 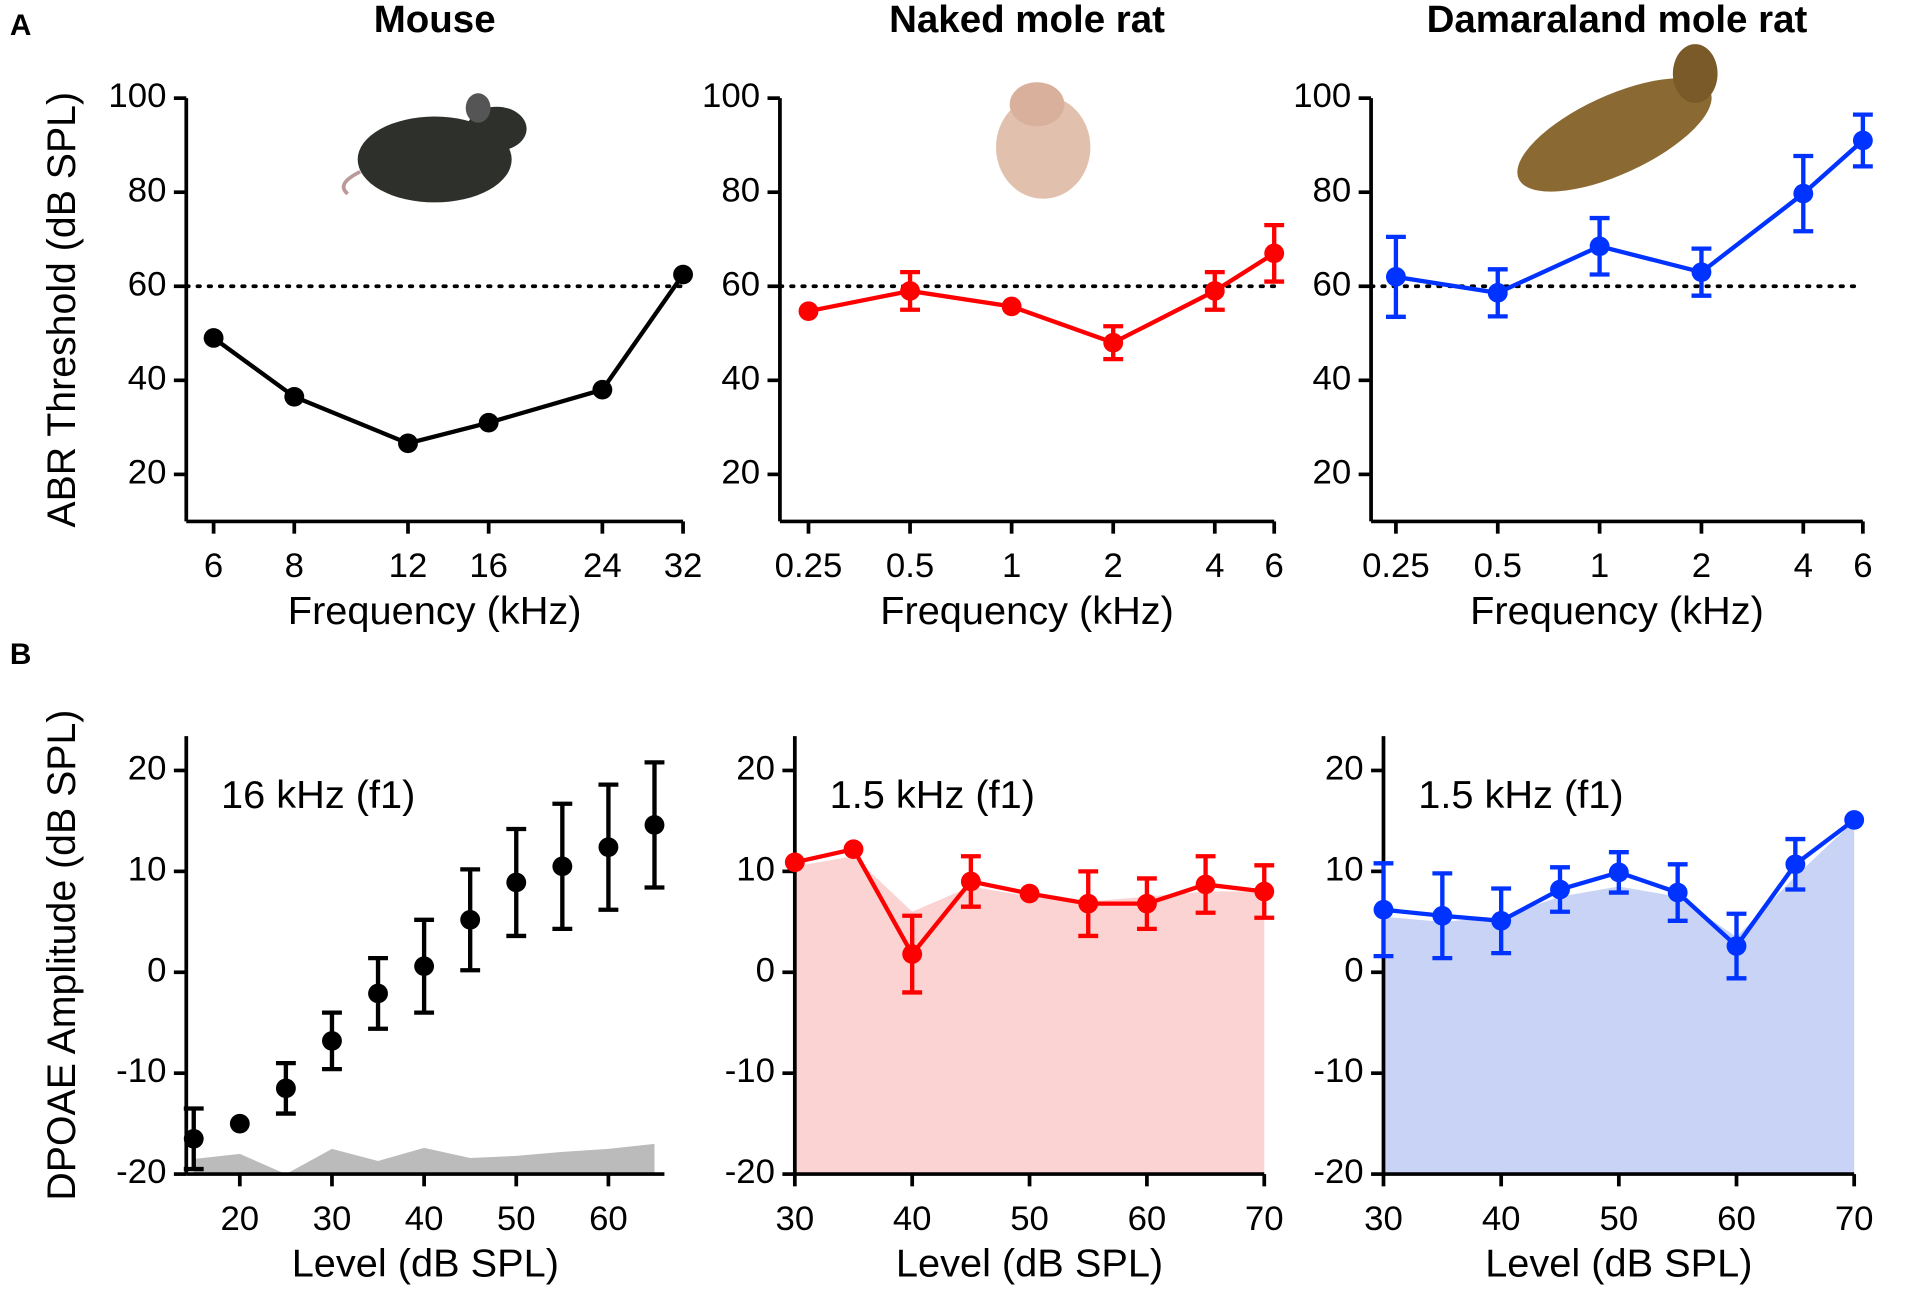 What do you see at coordinates (239, 1219) in the screenshot?
I see `x-tick-label: 20` at bounding box center [239, 1219].